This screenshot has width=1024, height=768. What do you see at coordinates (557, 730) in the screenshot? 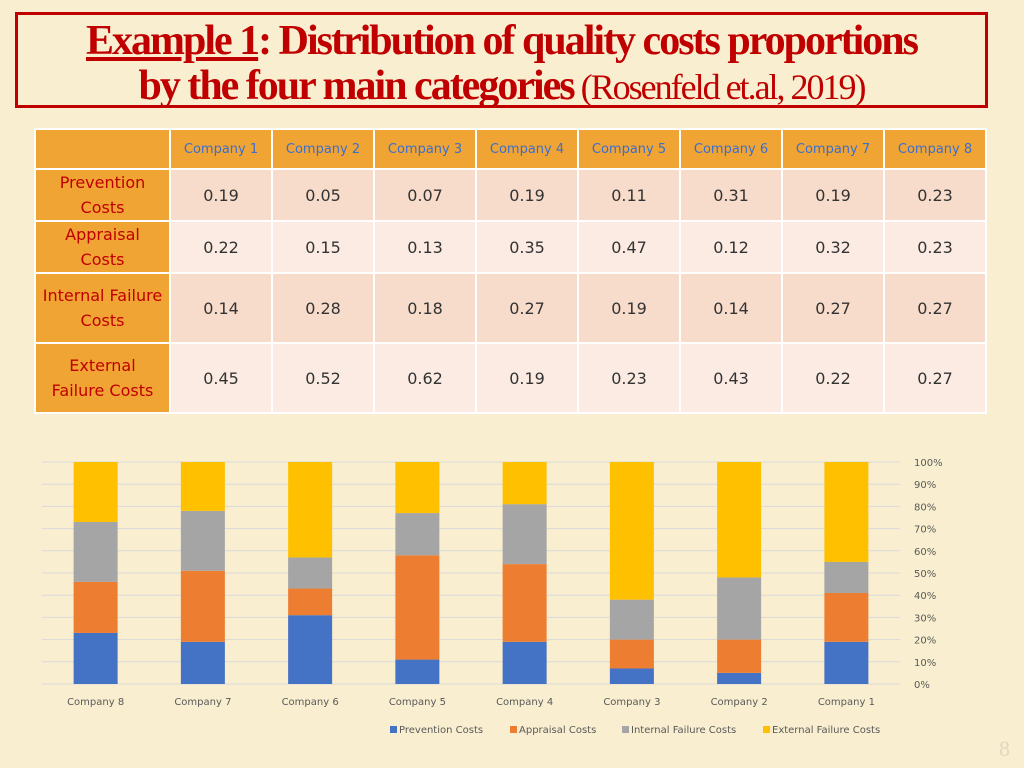
I see `legend-label: Appraisal Costs` at bounding box center [557, 730].